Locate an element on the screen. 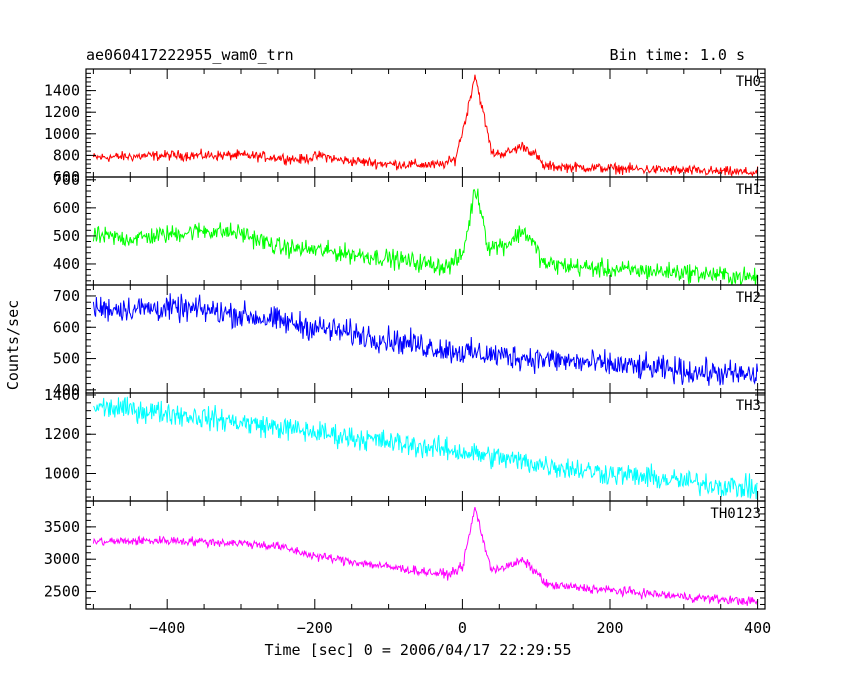 This screenshot has height=680, width=850. x-tick-label: −200 is located at coordinates (315, 628).